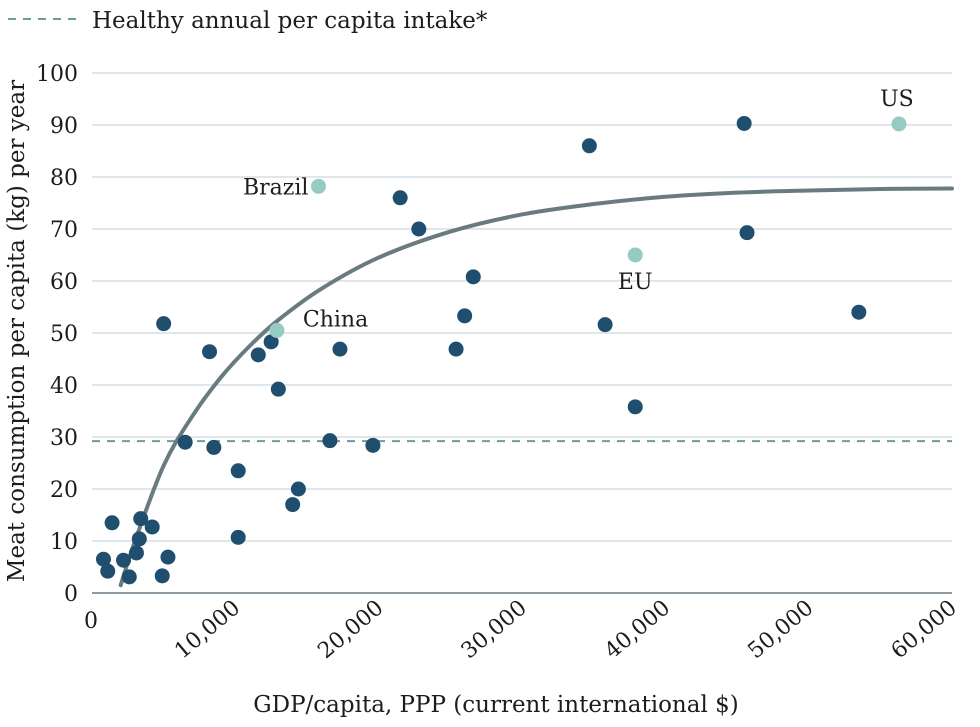  I want to click on x-tick-label: 50,000, so click(780, 629).